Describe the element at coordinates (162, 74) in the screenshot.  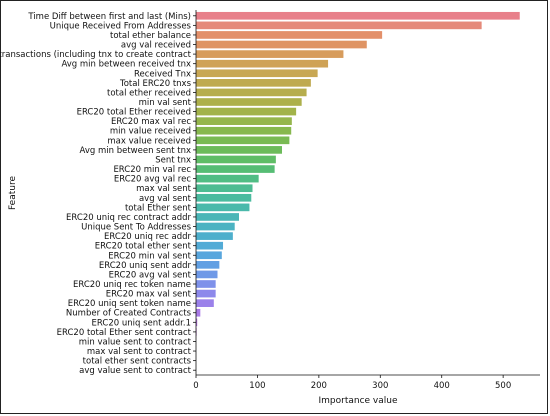
I see `y-tick-label: Received Tnx` at that location.